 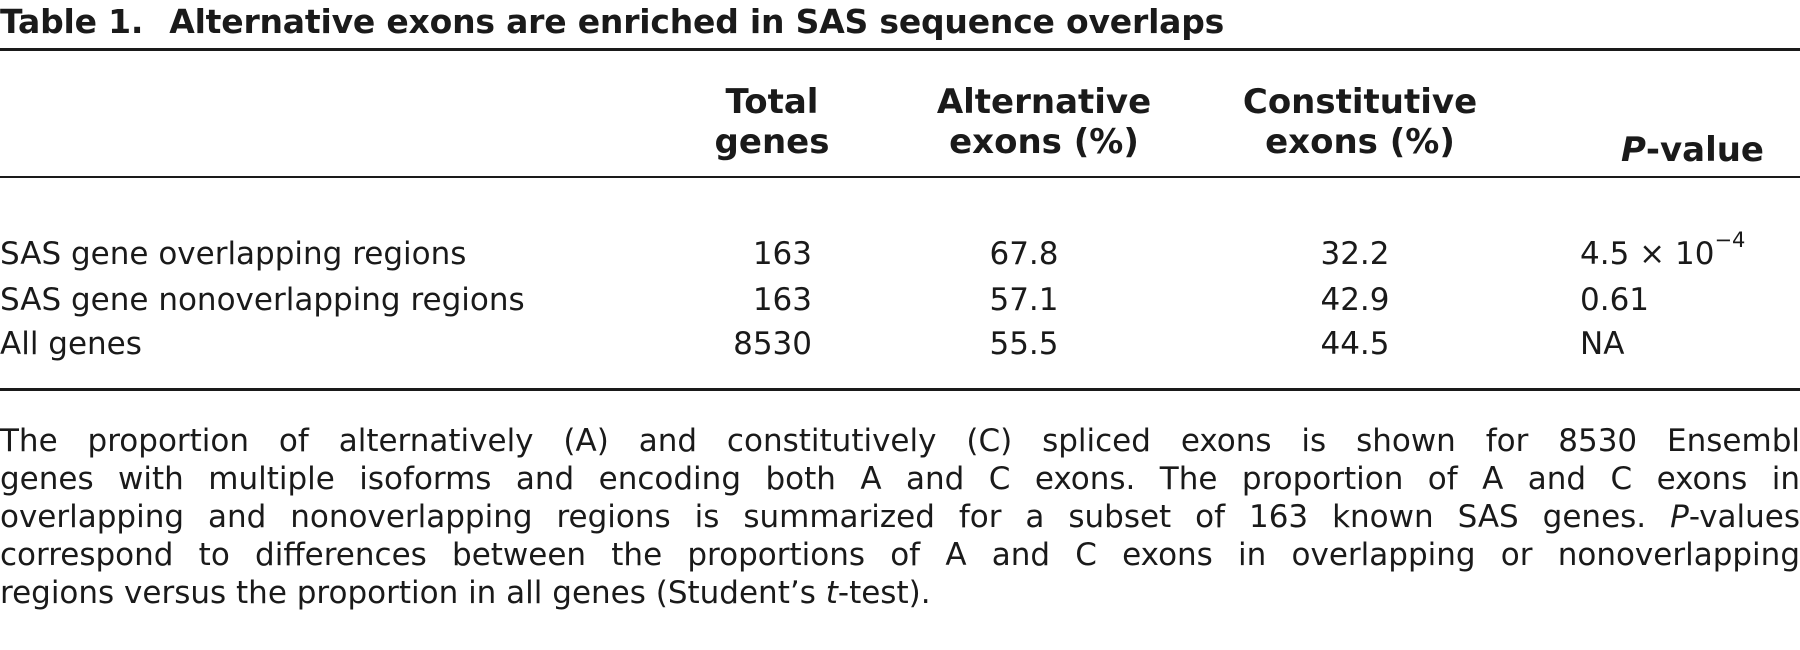 What do you see at coordinates (772, 142) in the screenshot?
I see `header-total-line2: genes` at bounding box center [772, 142].